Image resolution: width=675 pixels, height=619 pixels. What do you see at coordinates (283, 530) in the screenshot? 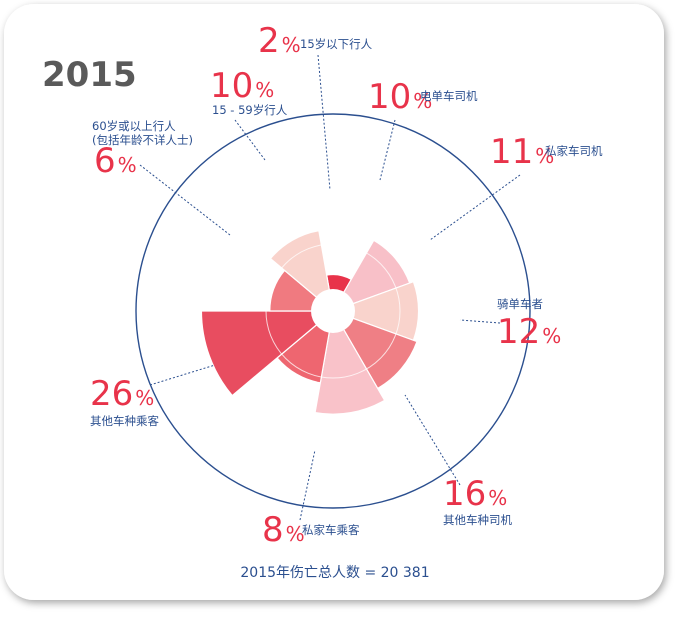
I see `value-label-5: 8%` at bounding box center [283, 530].